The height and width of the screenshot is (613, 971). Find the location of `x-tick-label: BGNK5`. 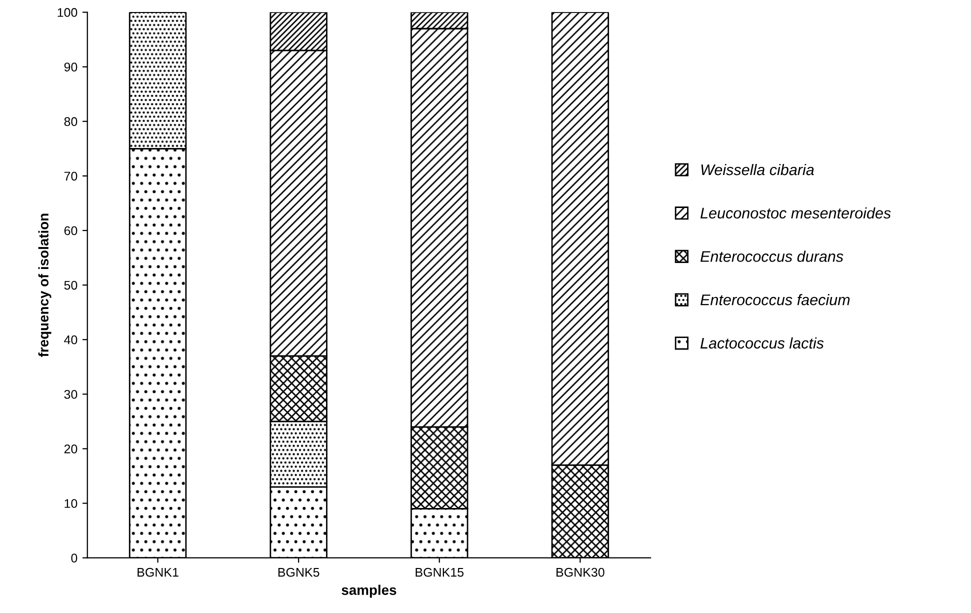

x-tick-label: BGNK5 is located at coordinates (299, 572).